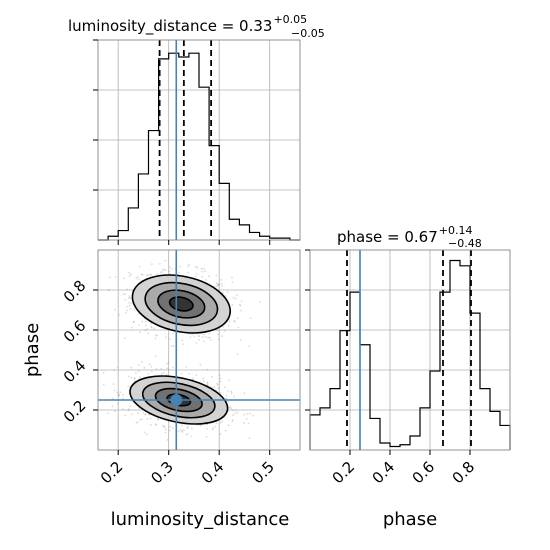  I want to click on luminosity-distance-title-text: luminosity_distance = 0.33, so click(170, 26).